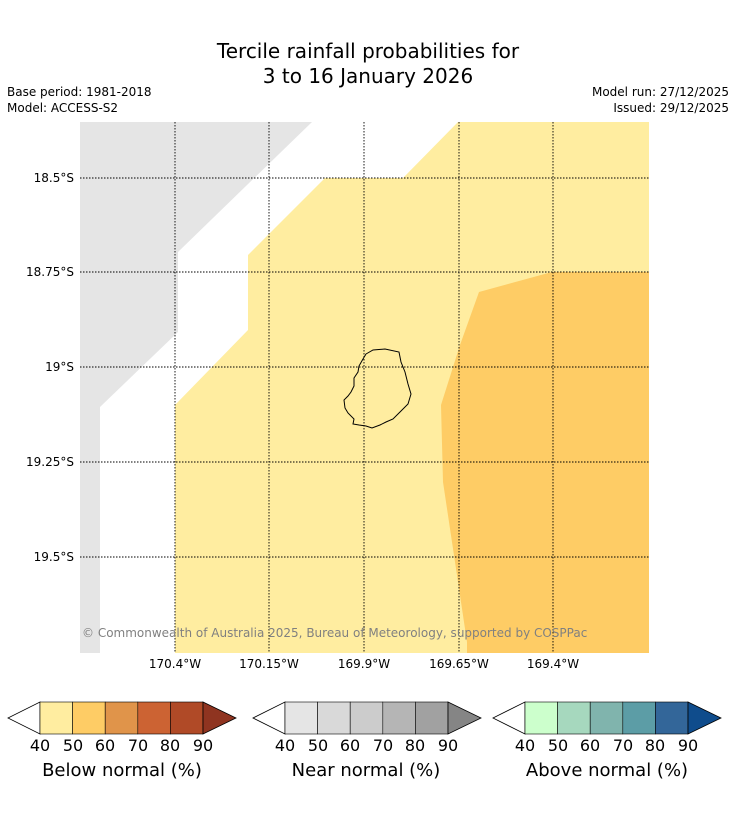 This screenshot has height=816, width=736. Describe the element at coordinates (366, 770) in the screenshot. I see `colorbar-near-label: Near normal (%)` at that location.